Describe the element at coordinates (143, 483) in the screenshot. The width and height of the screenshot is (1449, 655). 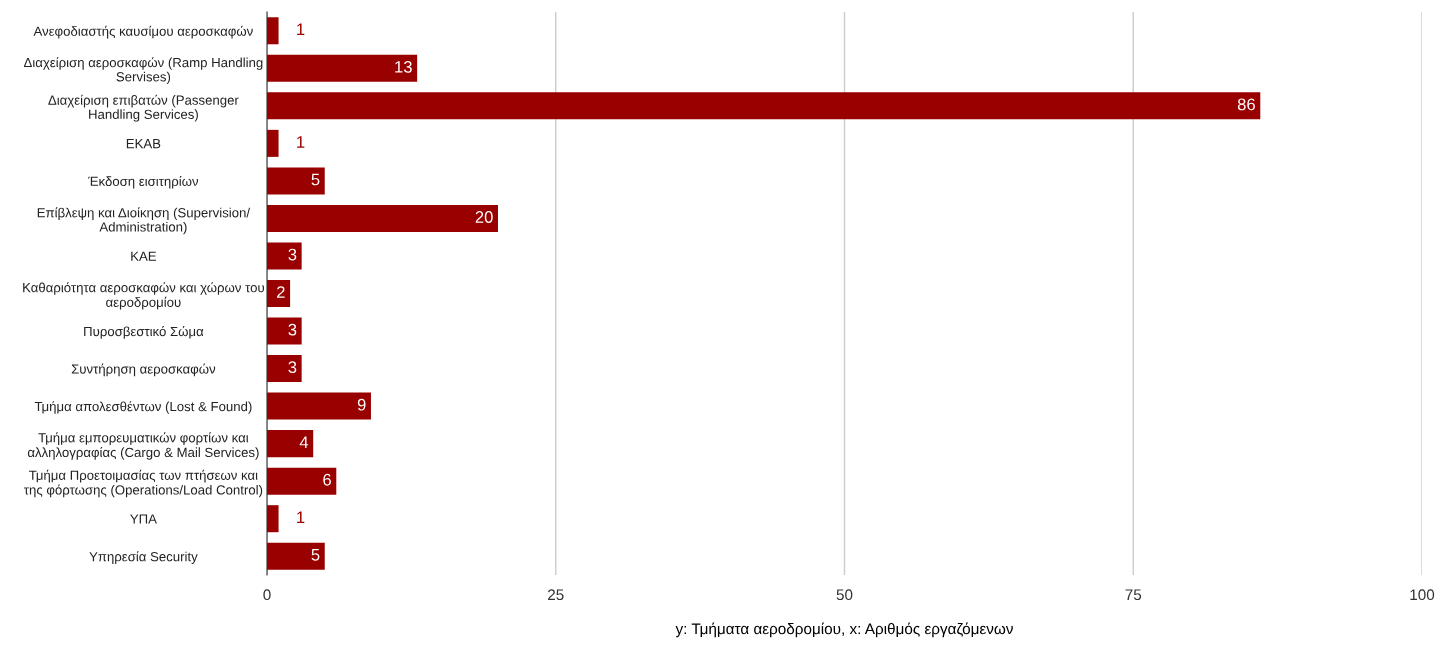
I see `y-tick-label: Τμήμα Προετοιμασίας των πτήσεων και της φόρτωσης (Operations/Load Control)` at that location.